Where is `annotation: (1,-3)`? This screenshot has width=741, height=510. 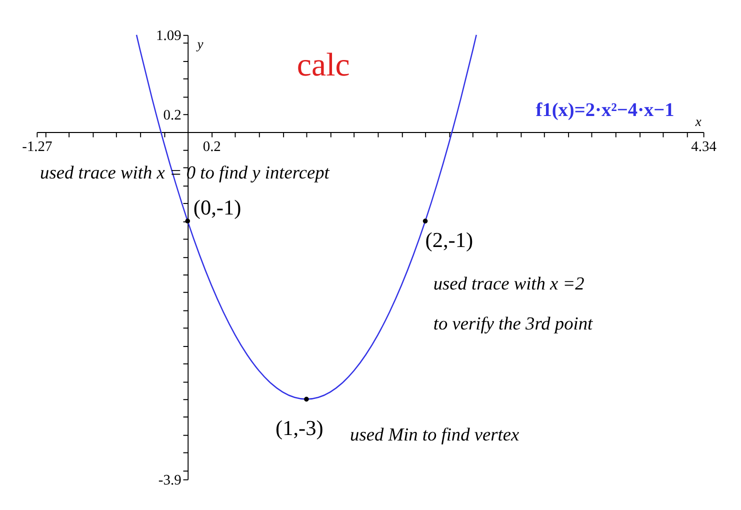
annotation: (1,-3) is located at coordinates (300, 428).